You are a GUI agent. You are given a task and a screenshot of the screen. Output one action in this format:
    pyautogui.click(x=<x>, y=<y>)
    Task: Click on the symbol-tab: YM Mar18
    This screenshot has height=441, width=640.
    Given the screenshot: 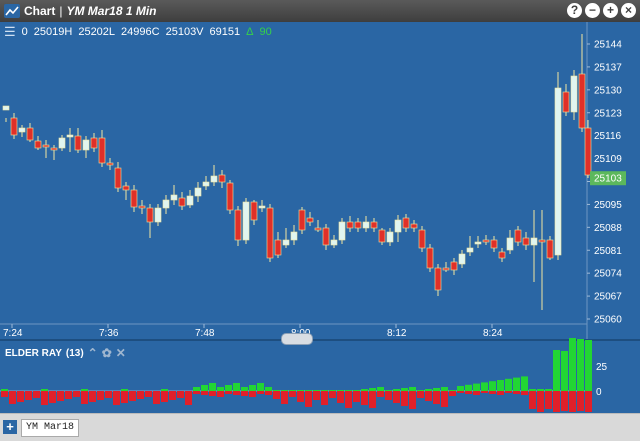 What is the action you would take?
    pyautogui.click(x=50, y=428)
    